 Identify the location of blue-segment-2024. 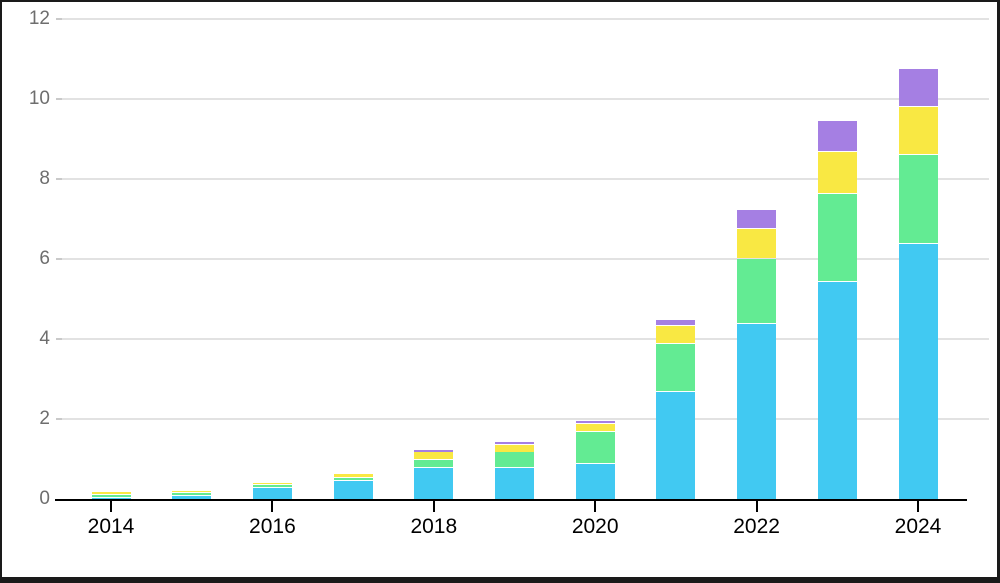
(918, 371).